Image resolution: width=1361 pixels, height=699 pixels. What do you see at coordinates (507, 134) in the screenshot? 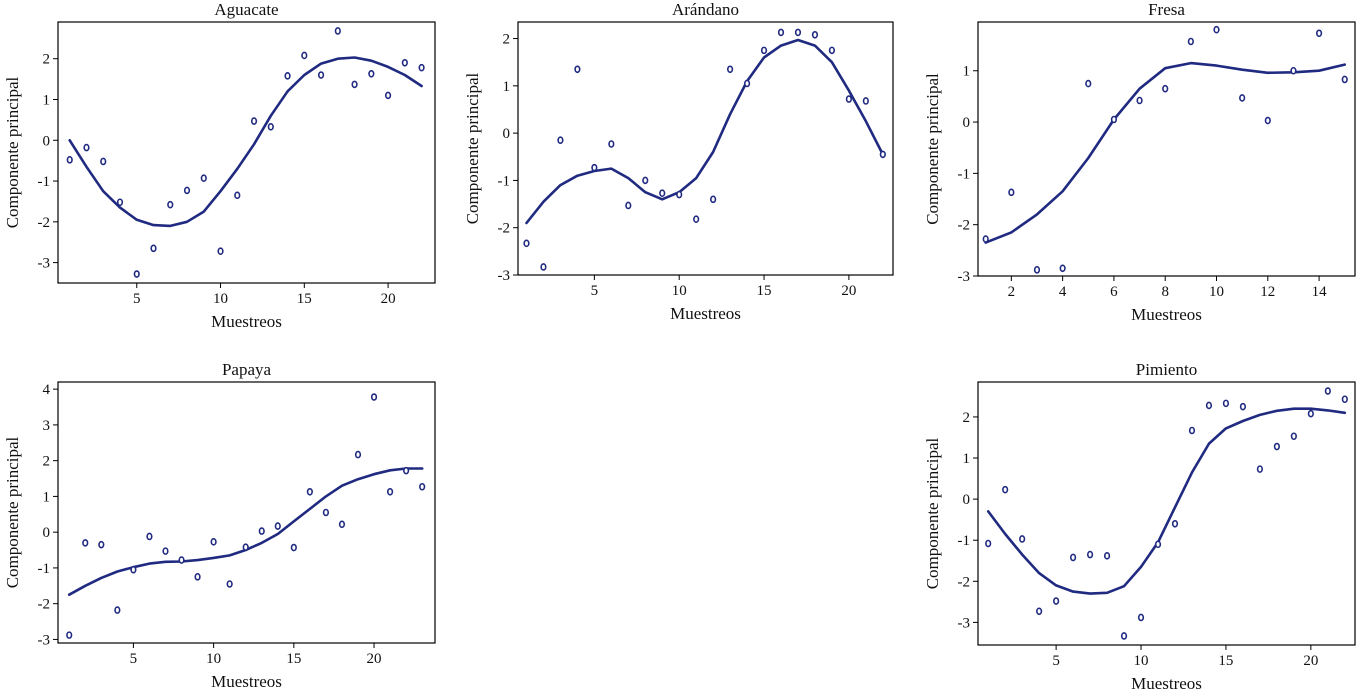
I see `y-tick-label: 0` at bounding box center [507, 134].